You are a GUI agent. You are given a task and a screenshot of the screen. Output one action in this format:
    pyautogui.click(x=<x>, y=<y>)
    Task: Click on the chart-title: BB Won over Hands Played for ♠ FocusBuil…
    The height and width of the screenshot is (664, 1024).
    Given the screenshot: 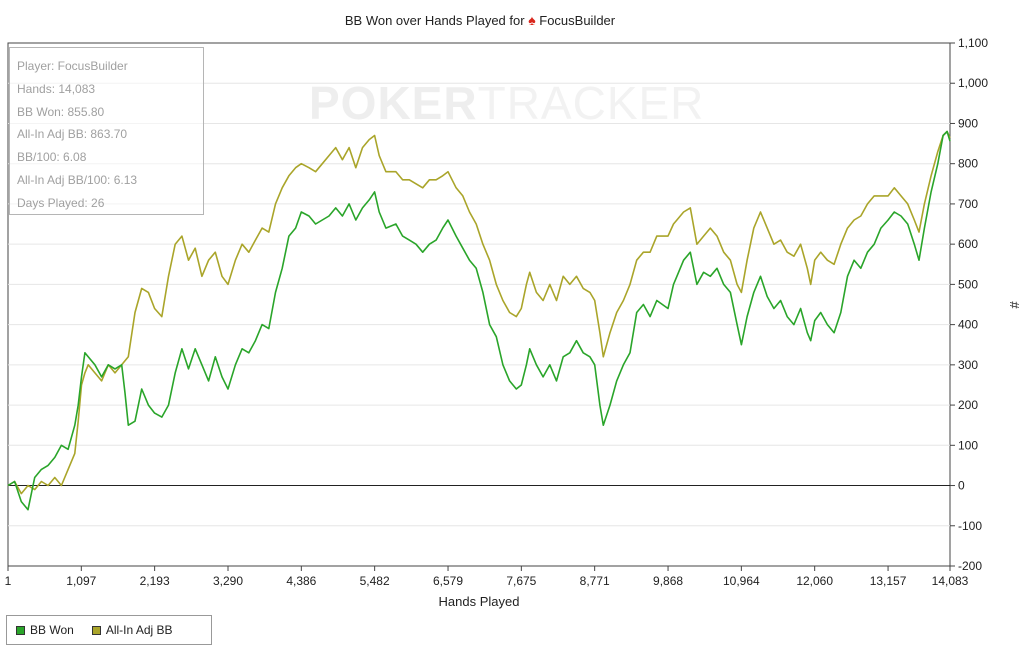 What is the action you would take?
    pyautogui.click(x=480, y=20)
    